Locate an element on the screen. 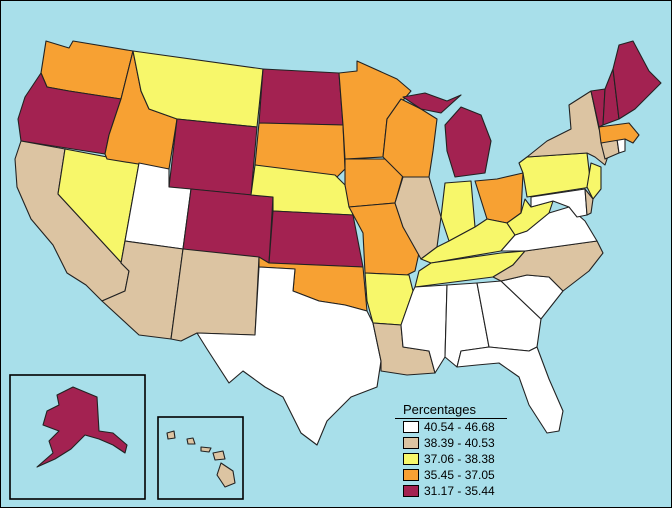 The height and width of the screenshot is (508, 672). hawaii-inset-frame is located at coordinates (200, 458).